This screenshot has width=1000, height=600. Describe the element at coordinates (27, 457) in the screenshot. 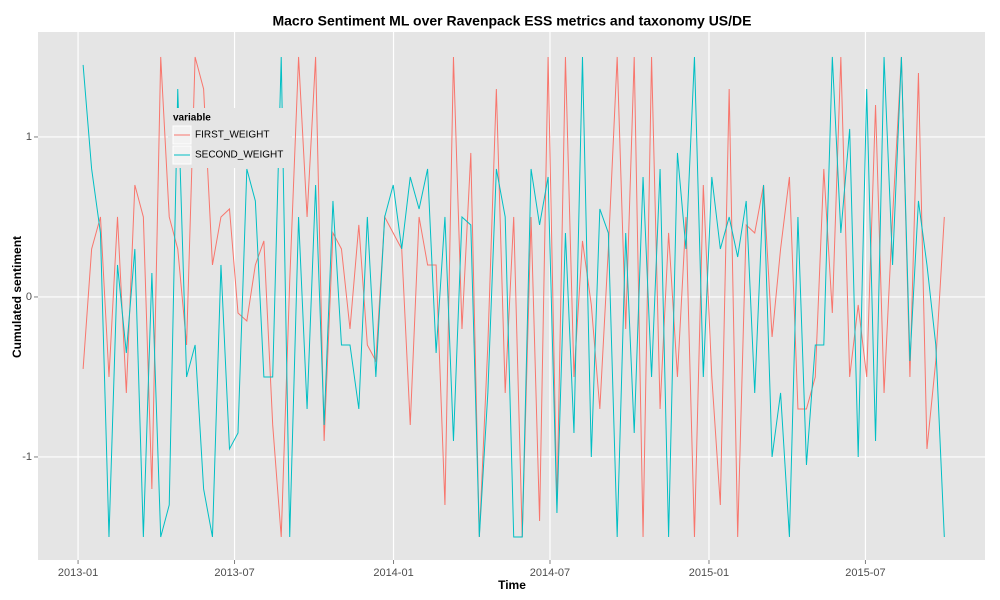

I see `y-tick-label: -1` at that location.